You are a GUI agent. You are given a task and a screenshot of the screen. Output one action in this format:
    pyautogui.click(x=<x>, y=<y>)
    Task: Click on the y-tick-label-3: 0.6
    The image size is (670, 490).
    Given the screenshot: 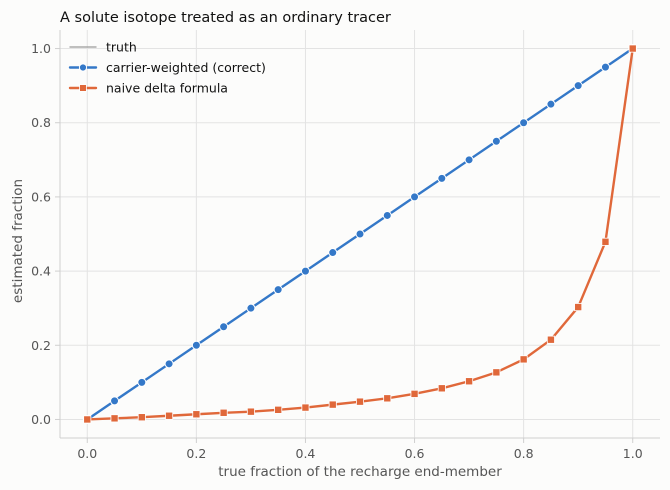 What is the action you would take?
    pyautogui.click(x=41, y=196)
    